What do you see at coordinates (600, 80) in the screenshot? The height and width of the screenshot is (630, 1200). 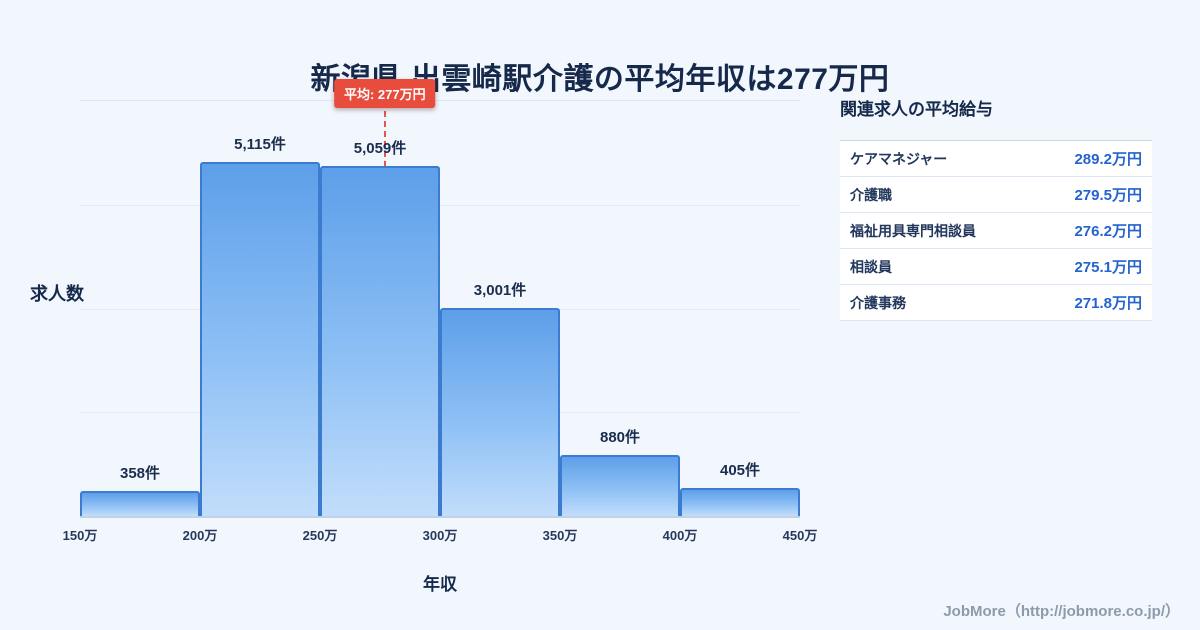 I see `page-title: 新潟県 出雲崎駅介護の平均年収は277万円` at bounding box center [600, 80].